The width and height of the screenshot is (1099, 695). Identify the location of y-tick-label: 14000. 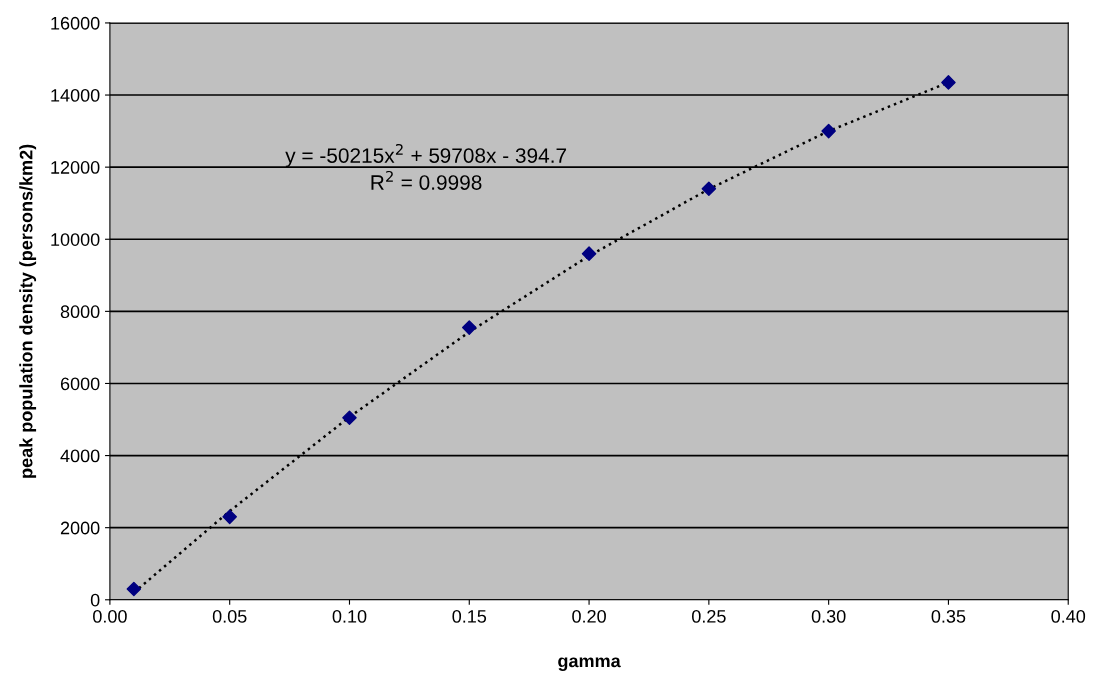
(75, 95).